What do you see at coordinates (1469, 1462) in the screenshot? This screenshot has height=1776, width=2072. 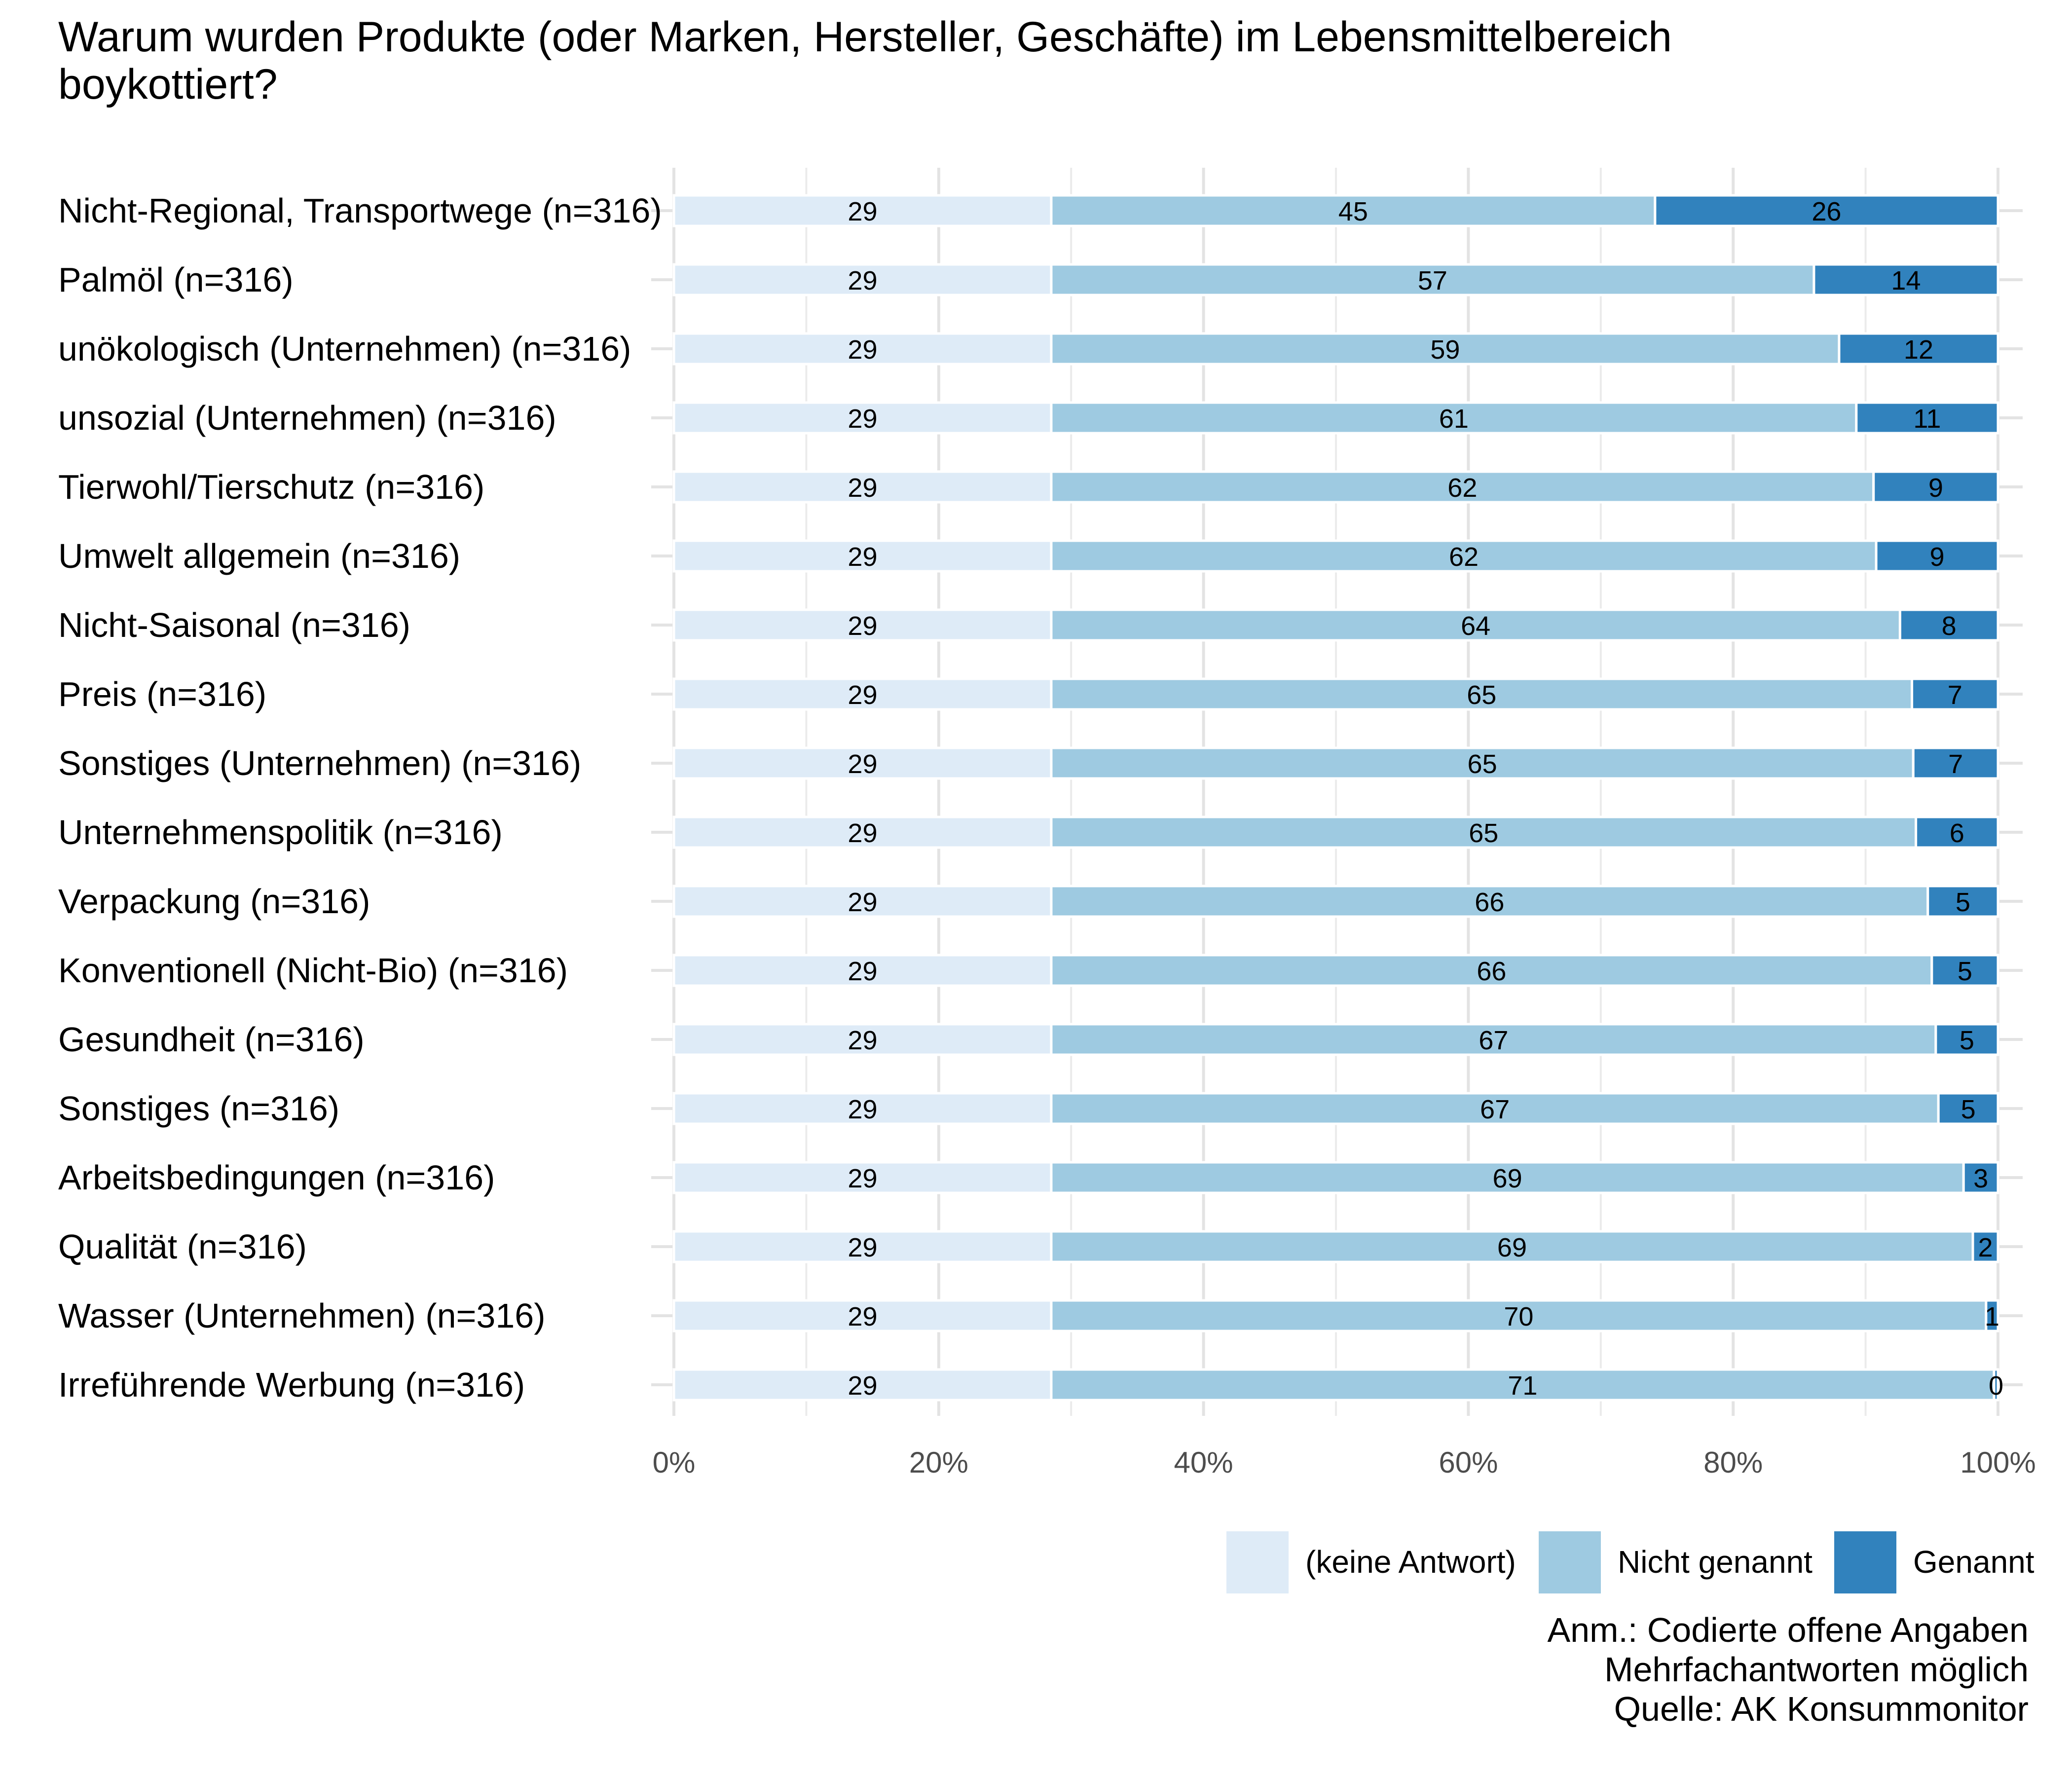 I see `x-tick-label: 60%` at bounding box center [1469, 1462].